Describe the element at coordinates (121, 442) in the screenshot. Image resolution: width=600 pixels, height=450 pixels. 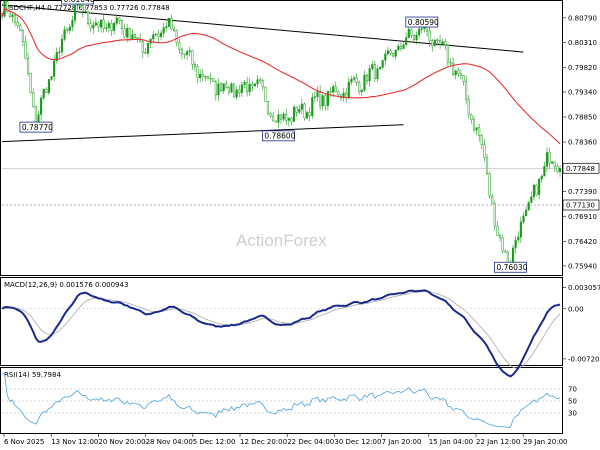
I see `time-tick-label: 20 Nov 20:00` at that location.